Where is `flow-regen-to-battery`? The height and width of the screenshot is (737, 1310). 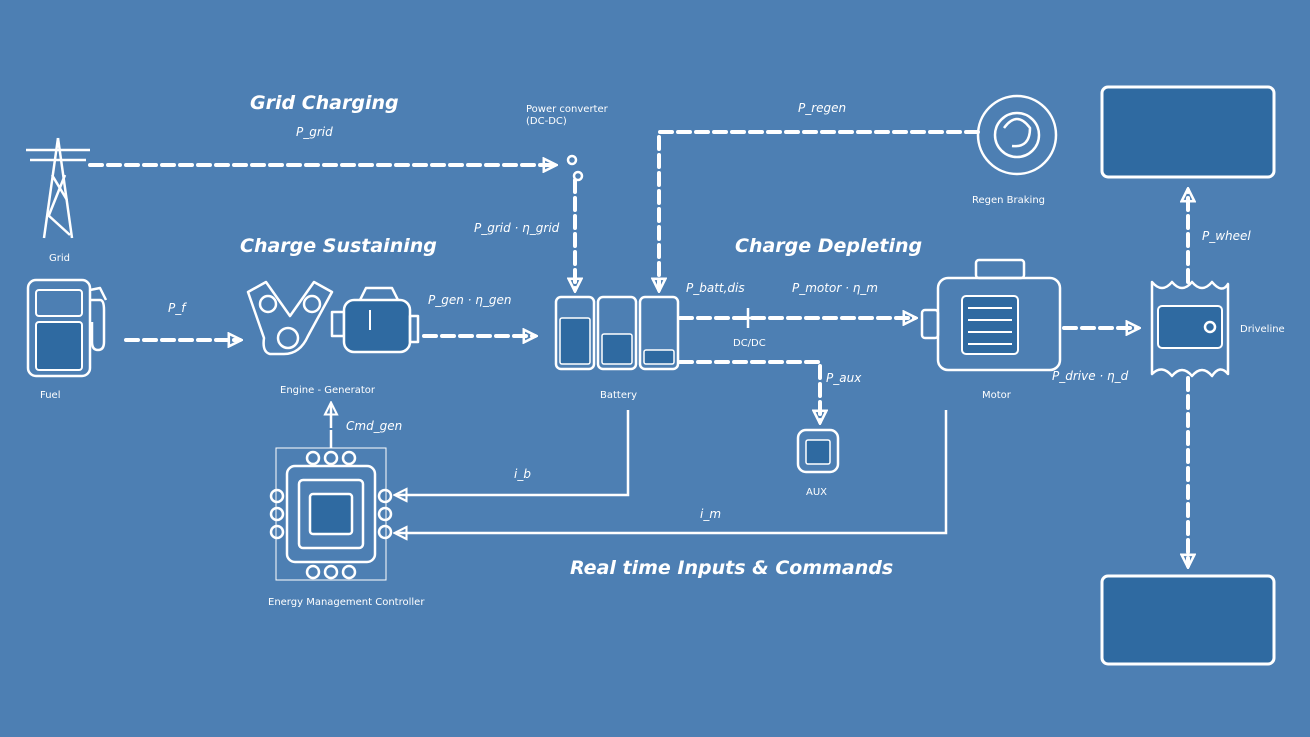
flow-regen-to-battery is located at coordinates (819, 210).